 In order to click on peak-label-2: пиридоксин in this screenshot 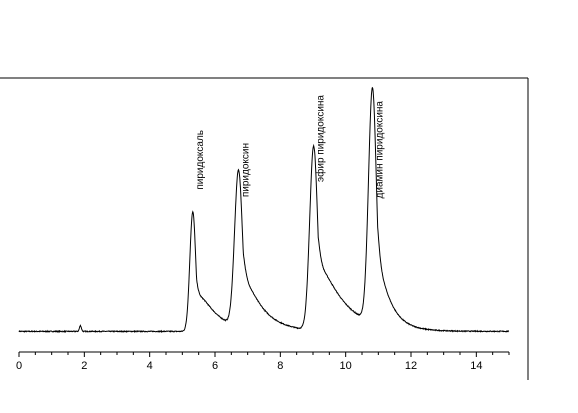, I will do `click(246, 170)`.